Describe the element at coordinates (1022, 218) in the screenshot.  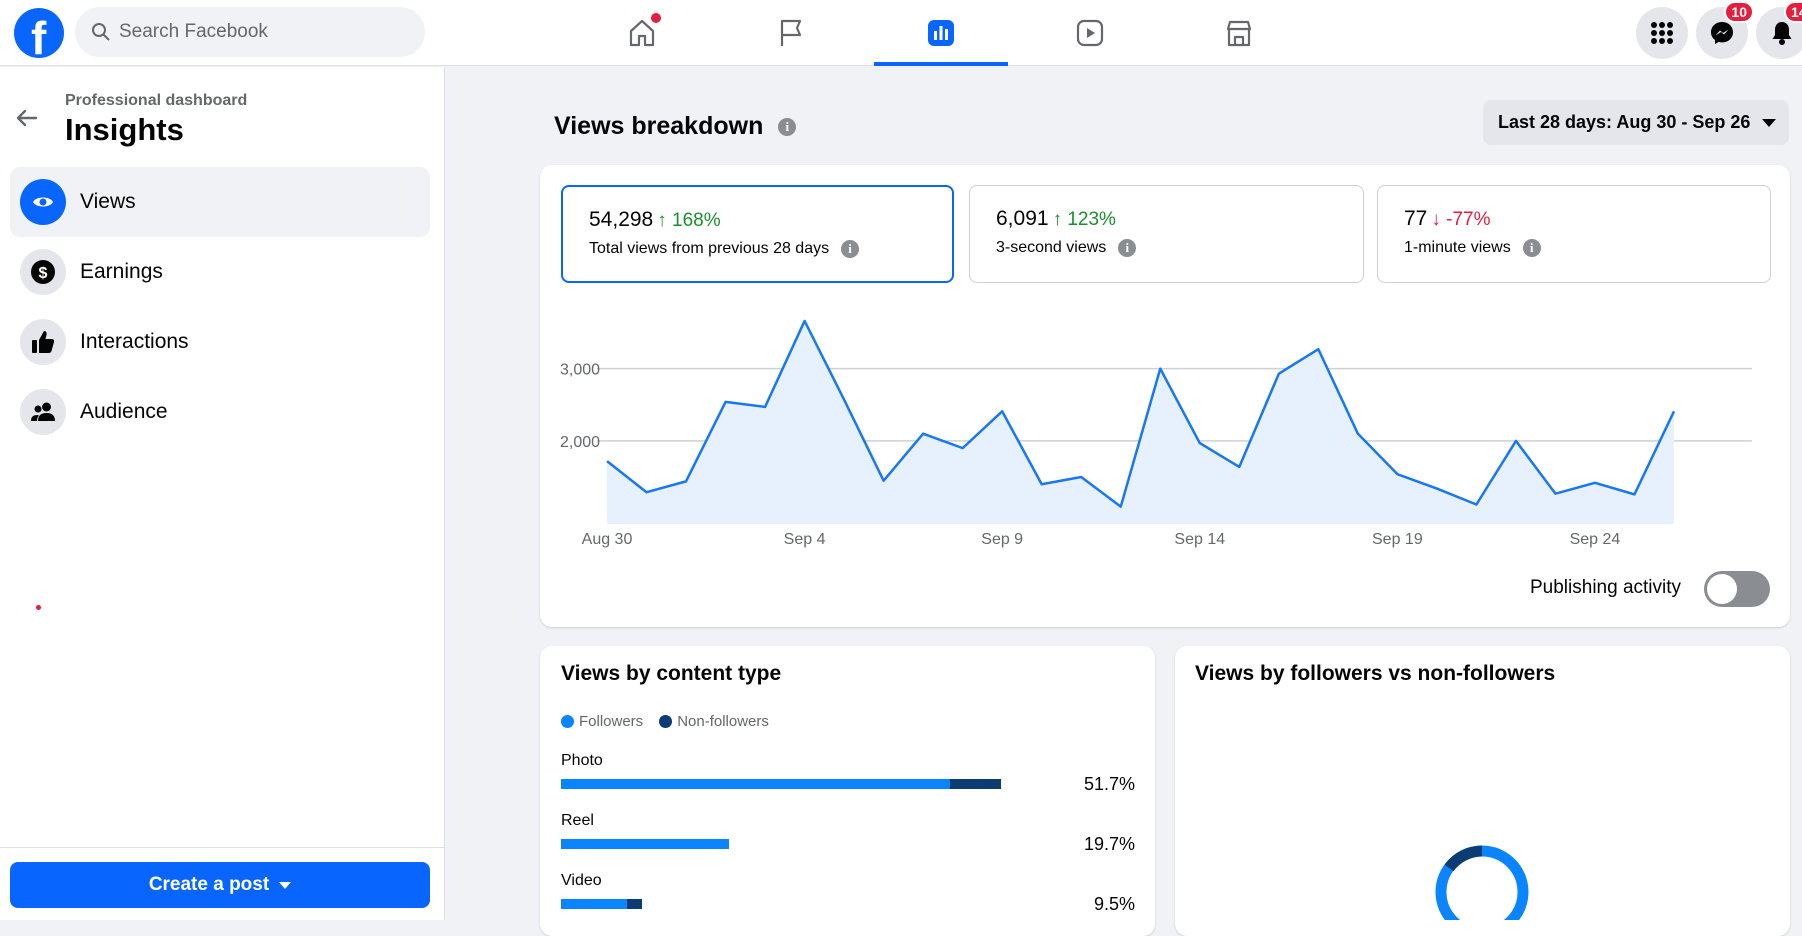
I see `stat-value: 6,091` at that location.